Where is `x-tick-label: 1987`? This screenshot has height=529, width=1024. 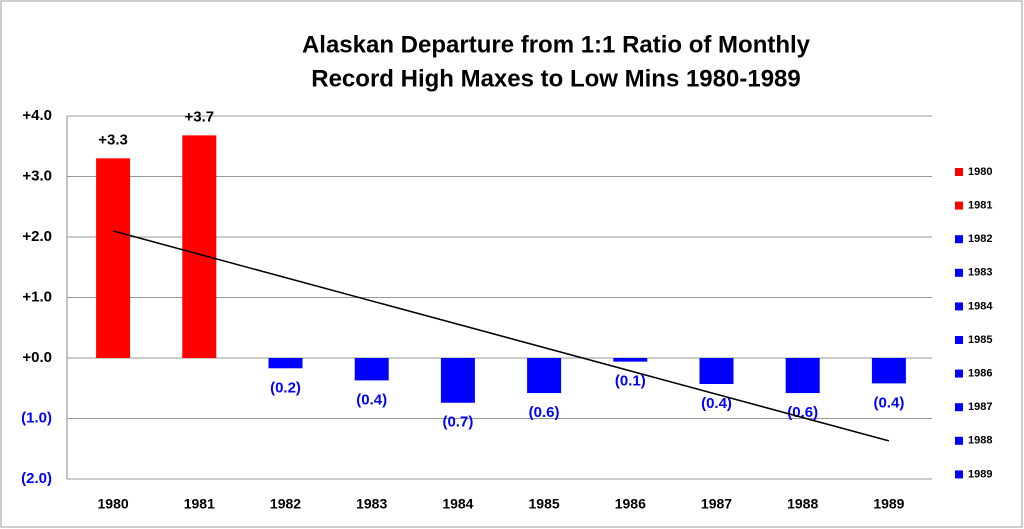
x-tick-label: 1987 is located at coordinates (716, 504).